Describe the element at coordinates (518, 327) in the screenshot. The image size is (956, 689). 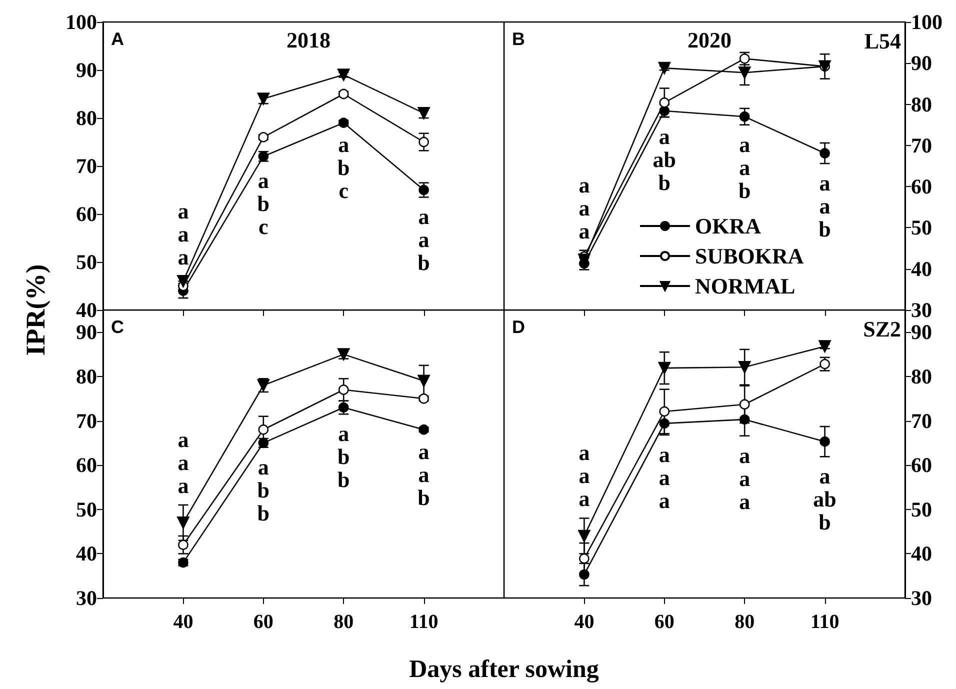
I see `annotation: D` at that location.